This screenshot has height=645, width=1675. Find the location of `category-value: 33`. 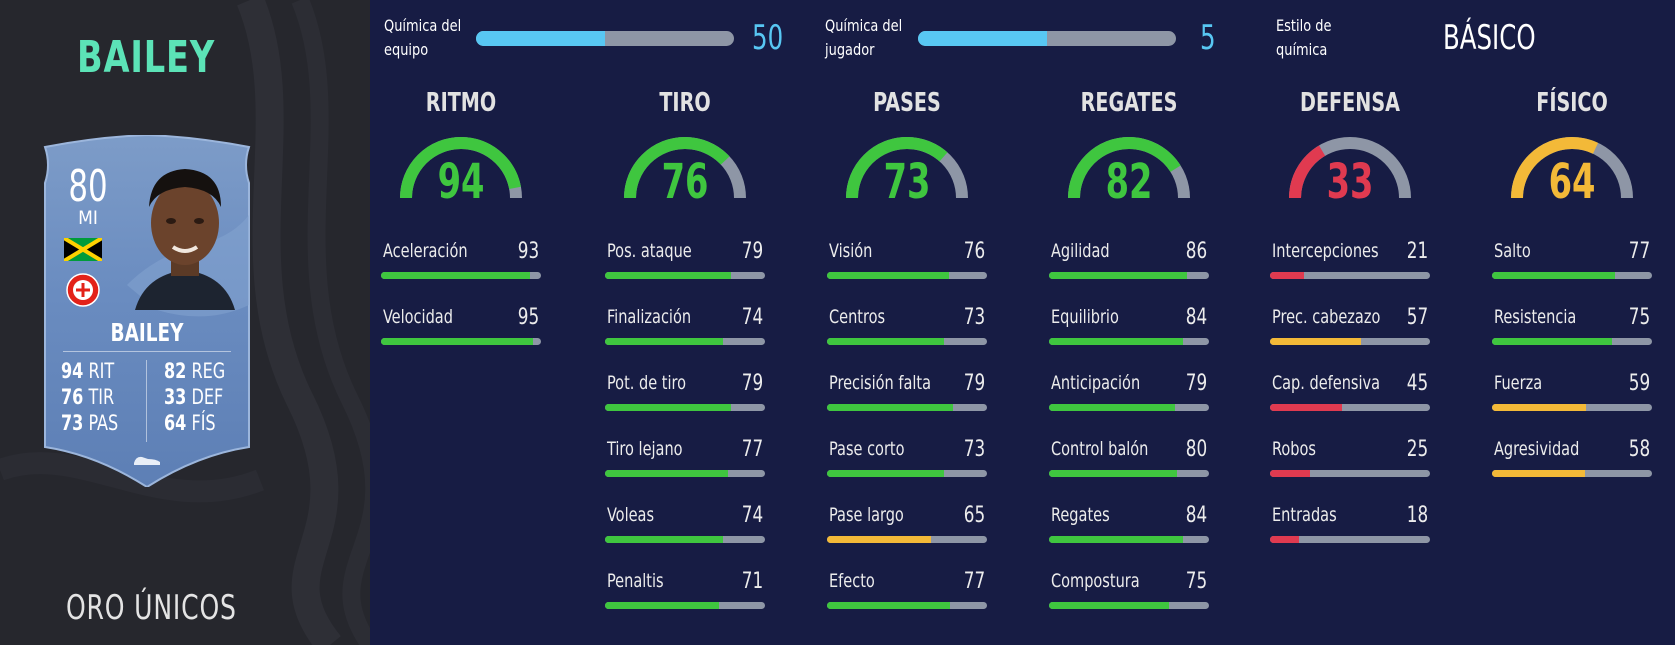

category-value: 33 is located at coordinates (1350, 182).